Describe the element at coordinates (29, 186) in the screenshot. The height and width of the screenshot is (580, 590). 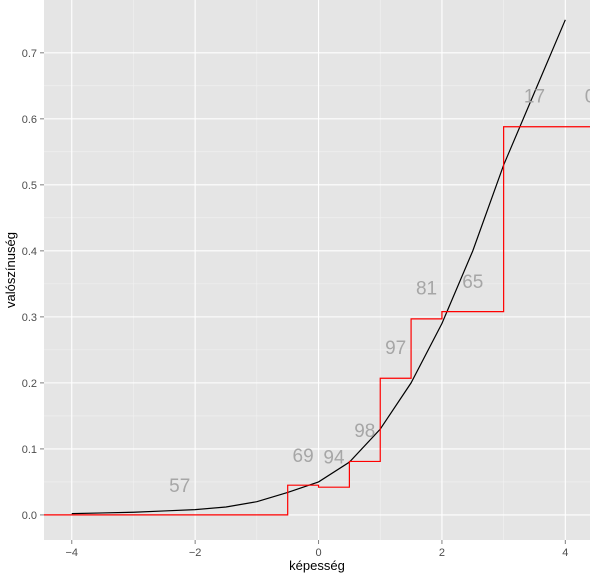
I see `y-tick-label: 0.5` at that location.